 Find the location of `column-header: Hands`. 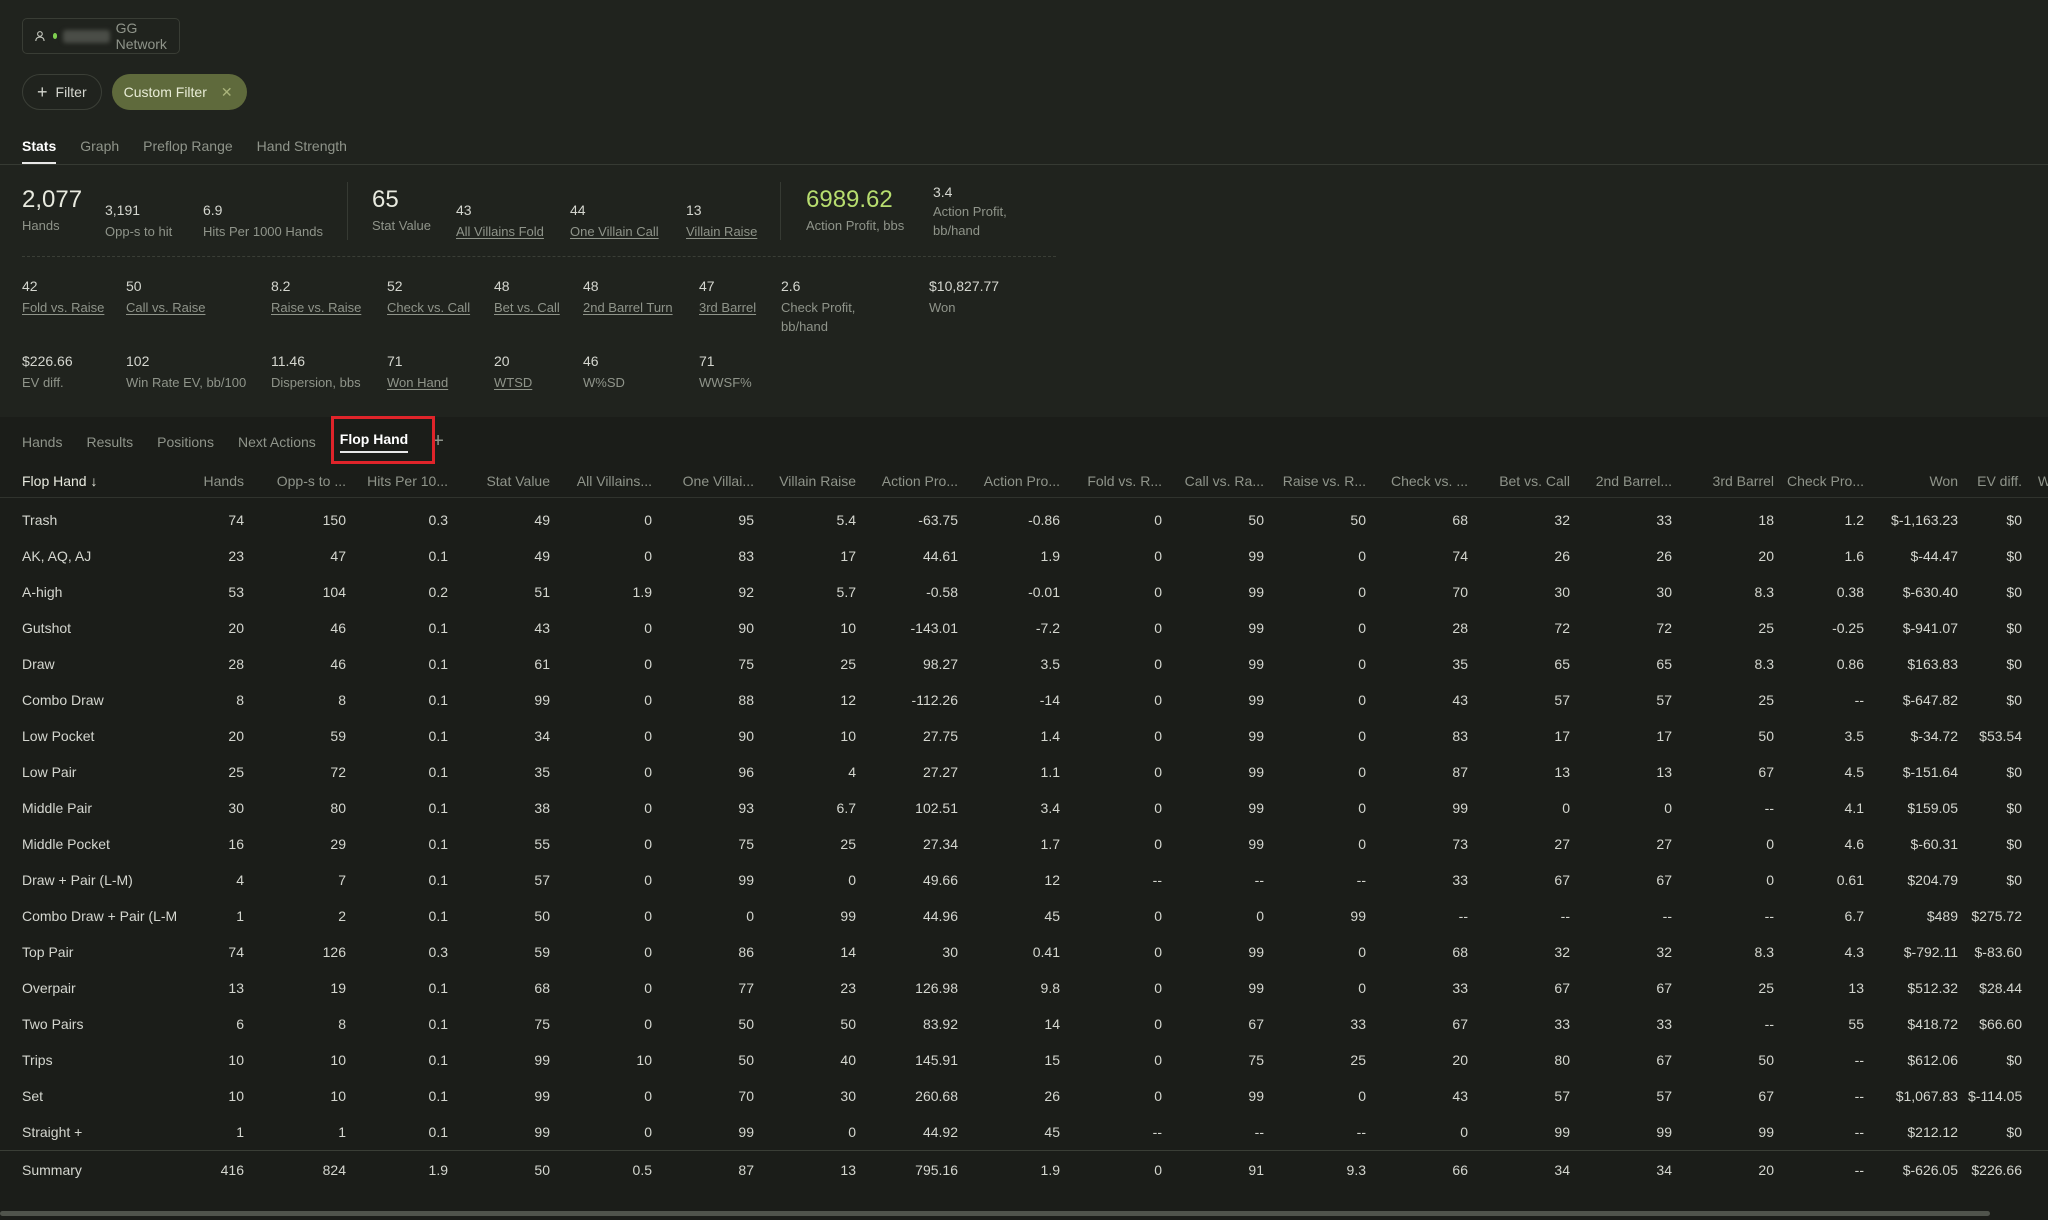

column-header: Hands is located at coordinates (223, 481).